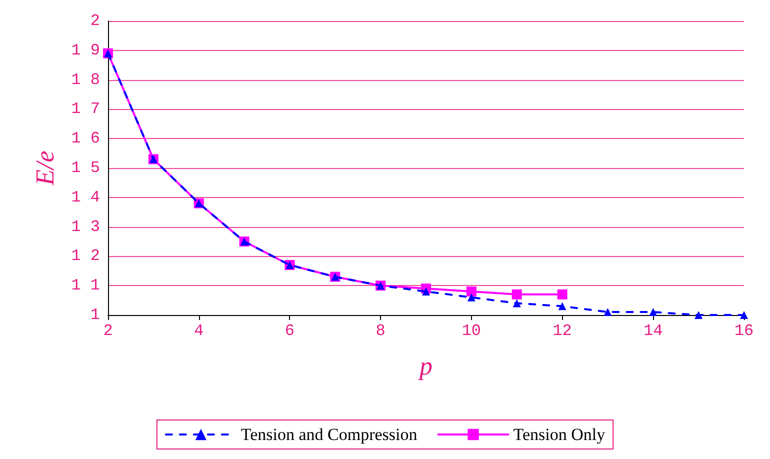 The height and width of the screenshot is (459, 770). I want to click on legend-label: Tension and Compression, so click(329, 434).